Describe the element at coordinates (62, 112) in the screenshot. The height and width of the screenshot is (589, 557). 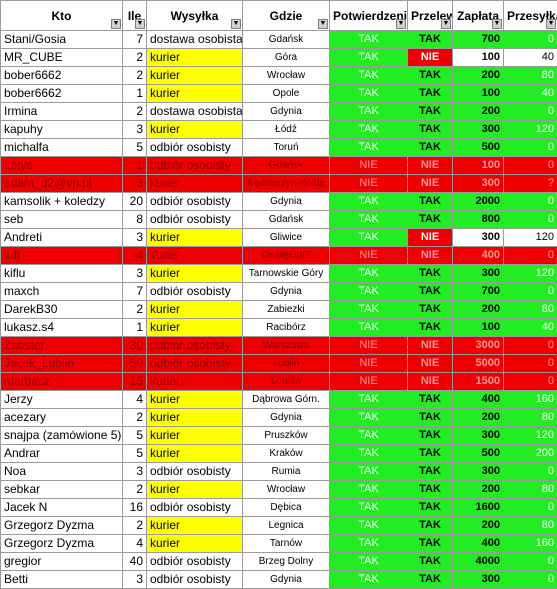
I see `cell-kto: Irmina` at that location.